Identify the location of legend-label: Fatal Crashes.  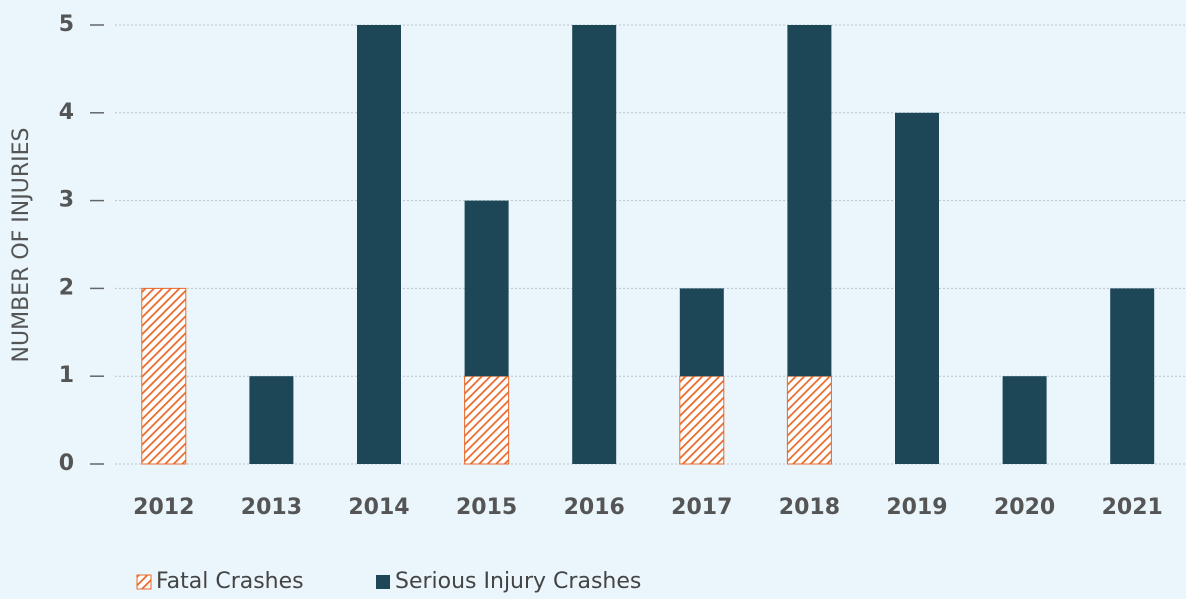
(230, 581).